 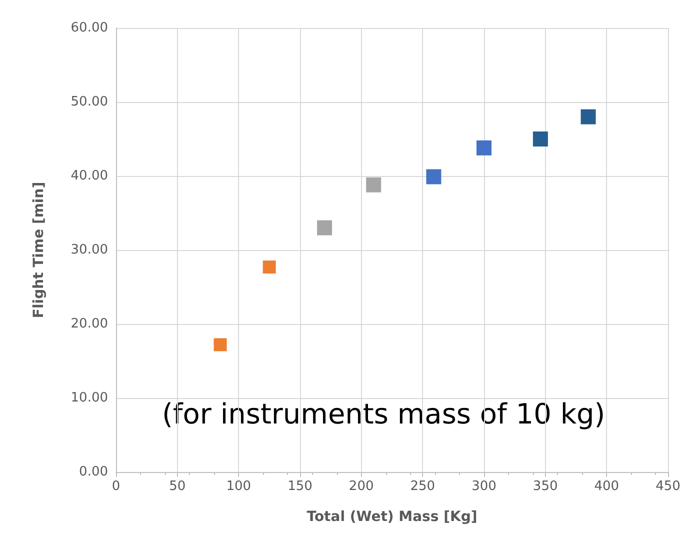 I want to click on x-tick-label: 300, so click(x=484, y=486).